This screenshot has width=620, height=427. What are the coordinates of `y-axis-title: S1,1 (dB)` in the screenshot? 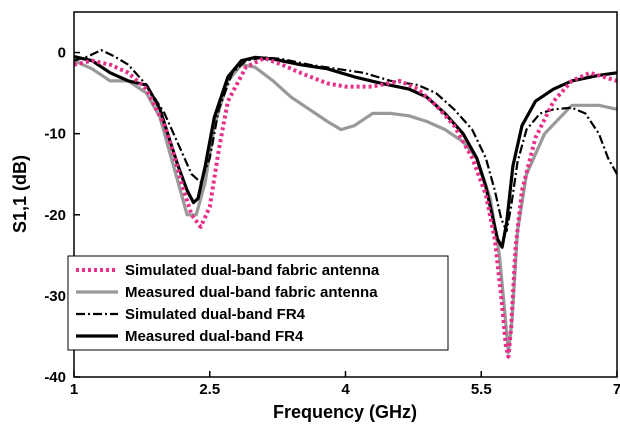 It's located at (20, 194).